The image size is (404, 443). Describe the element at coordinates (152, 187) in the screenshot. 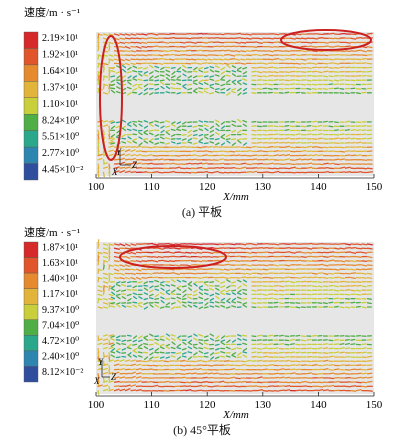

I see `x-tick-label: 110` at that location.